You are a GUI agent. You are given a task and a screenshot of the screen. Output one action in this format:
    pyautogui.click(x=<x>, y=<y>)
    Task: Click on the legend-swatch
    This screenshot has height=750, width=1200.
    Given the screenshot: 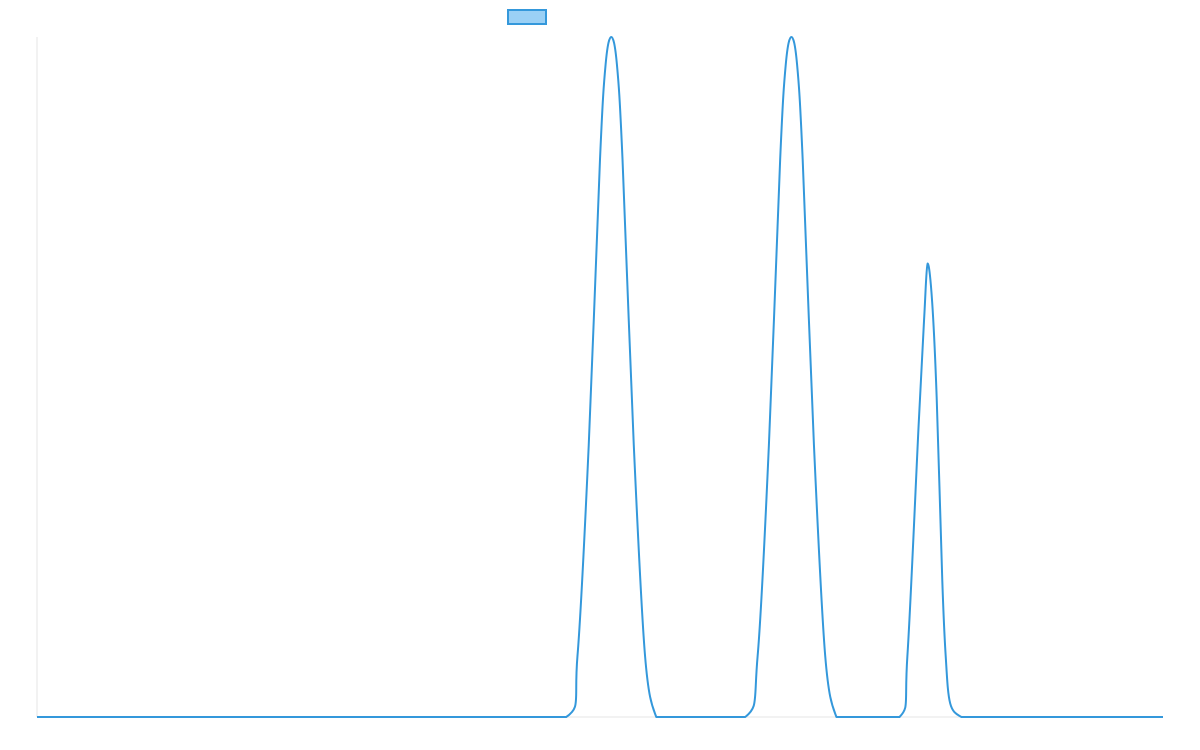 What is the action you would take?
    pyautogui.click(x=527, y=17)
    